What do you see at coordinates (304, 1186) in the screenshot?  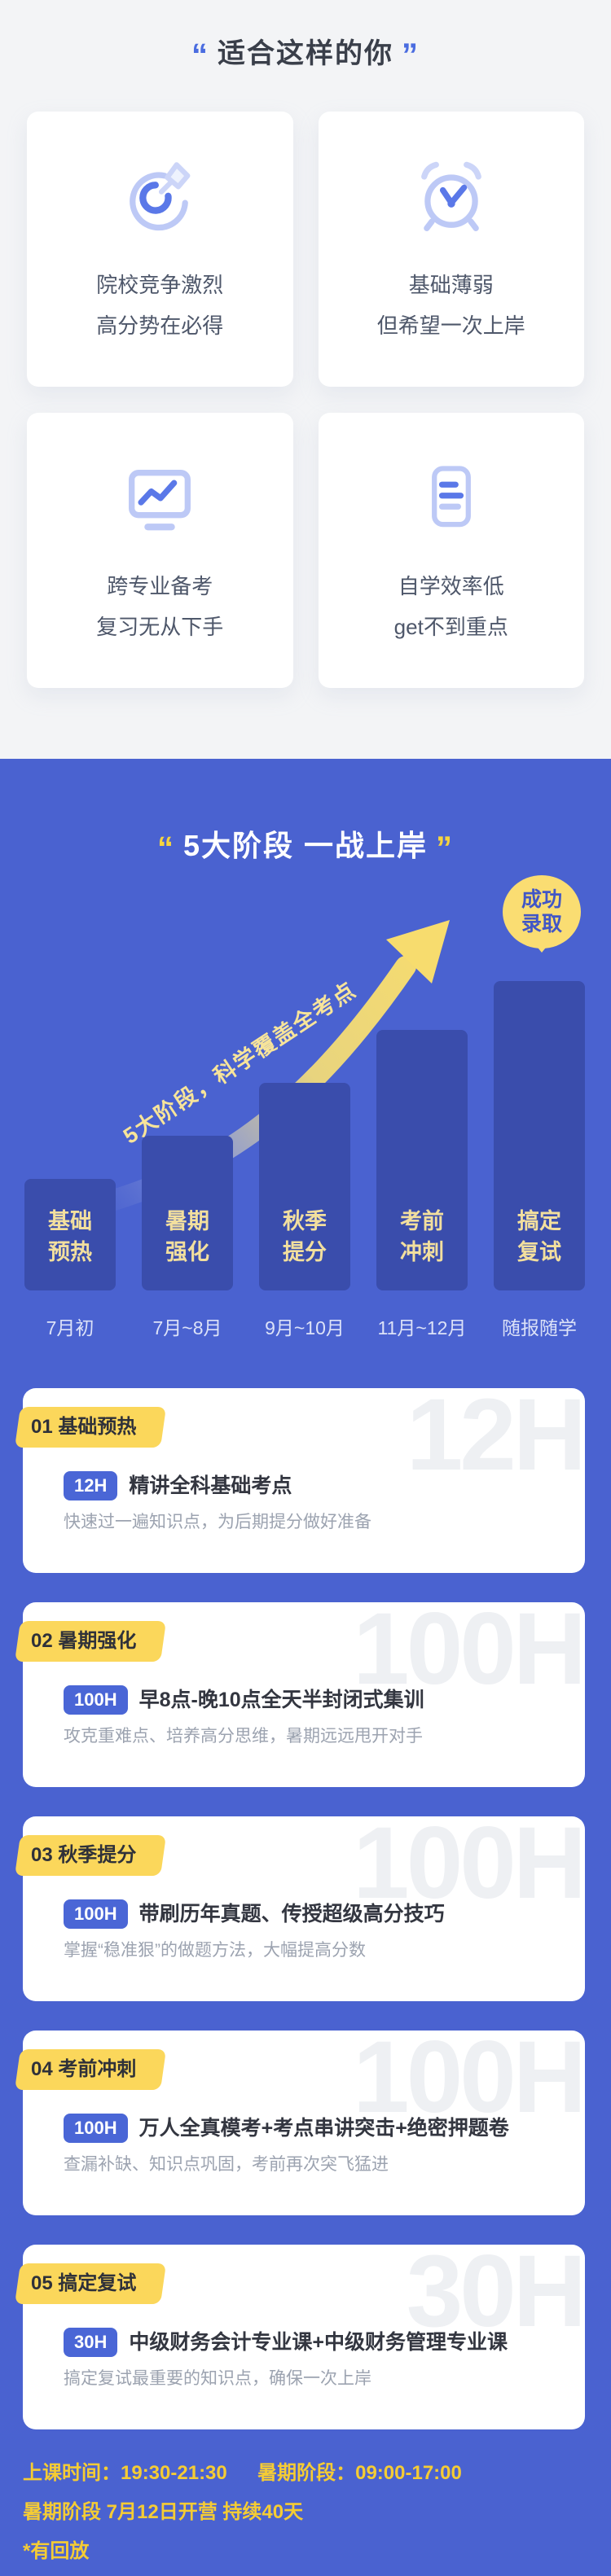 I see `bar-stage-3: 秋季 提分` at bounding box center [304, 1186].